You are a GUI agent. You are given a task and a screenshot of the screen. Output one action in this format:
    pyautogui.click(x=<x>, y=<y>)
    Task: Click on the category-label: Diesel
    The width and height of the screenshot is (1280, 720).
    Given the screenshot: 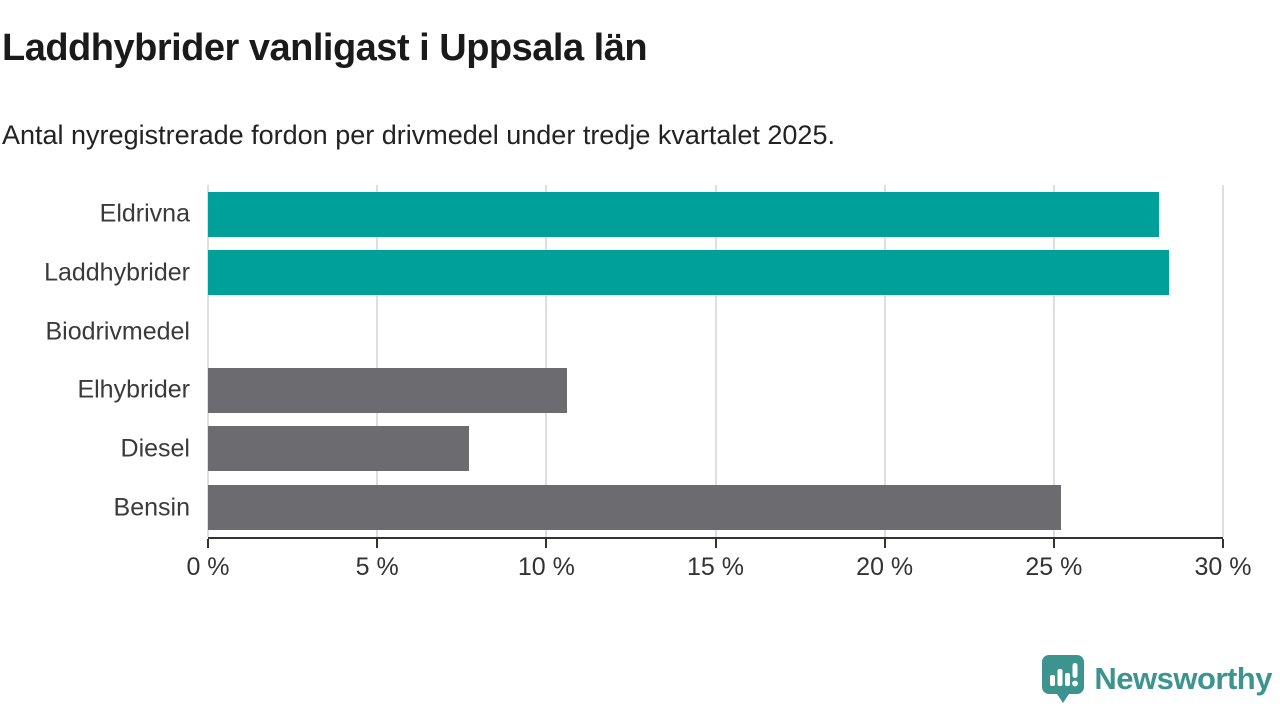 What is the action you would take?
    pyautogui.click(x=155, y=448)
    